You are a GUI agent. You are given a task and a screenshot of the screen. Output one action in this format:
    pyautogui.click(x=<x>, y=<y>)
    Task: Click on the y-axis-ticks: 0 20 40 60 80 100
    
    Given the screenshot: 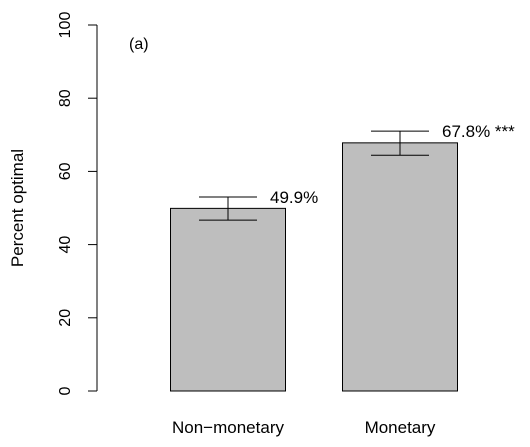 What is the action you would take?
    pyautogui.click(x=77, y=203)
    